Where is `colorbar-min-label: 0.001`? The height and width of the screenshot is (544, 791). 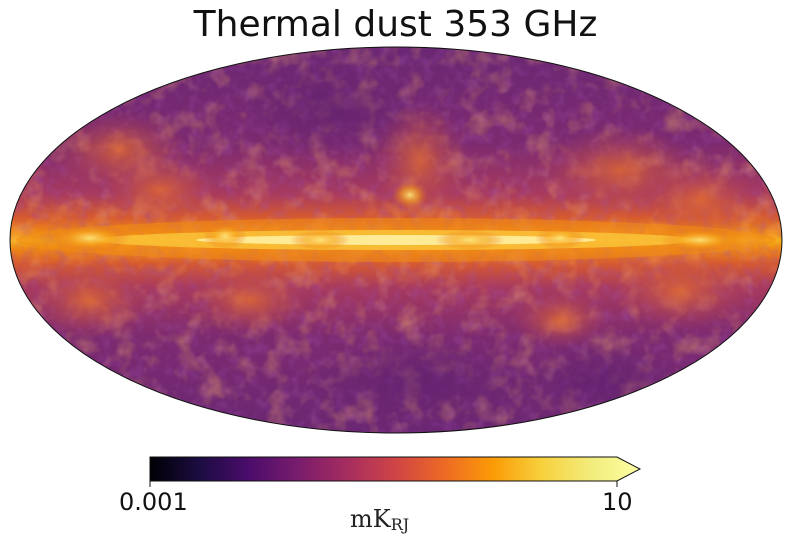
colorbar-min-label: 0.001 is located at coordinates (153, 502).